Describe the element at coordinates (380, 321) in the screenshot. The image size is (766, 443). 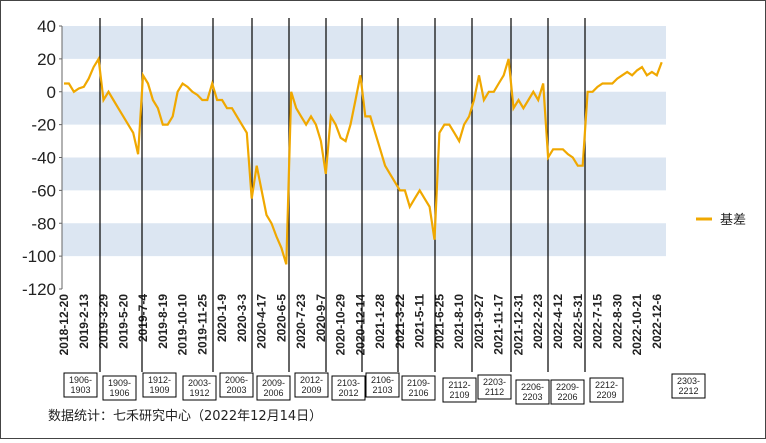
I see `x-tick-label: 2021-1-28` at that location.